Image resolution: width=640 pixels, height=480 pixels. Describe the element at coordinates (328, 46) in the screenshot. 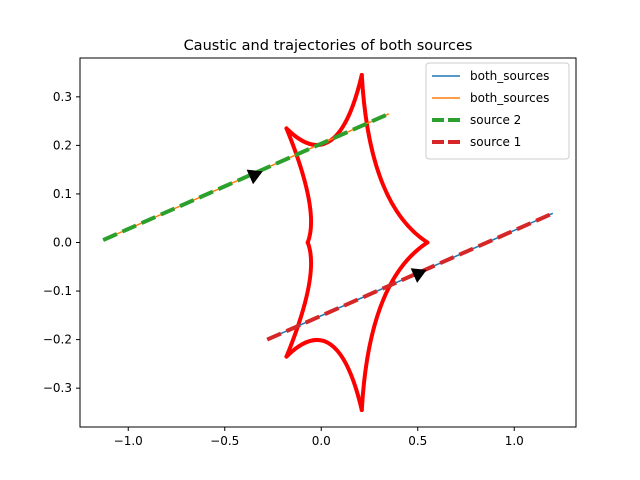

I see `chart-title: Caustic and trajectories of both sources` at that location.